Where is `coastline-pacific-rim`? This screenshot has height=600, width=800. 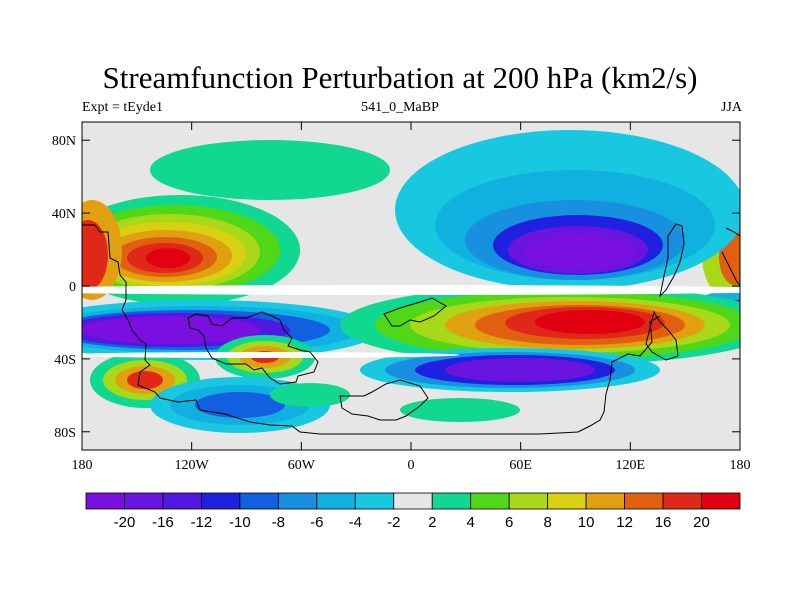 coastline-pacific-rim is located at coordinates (730, 257).